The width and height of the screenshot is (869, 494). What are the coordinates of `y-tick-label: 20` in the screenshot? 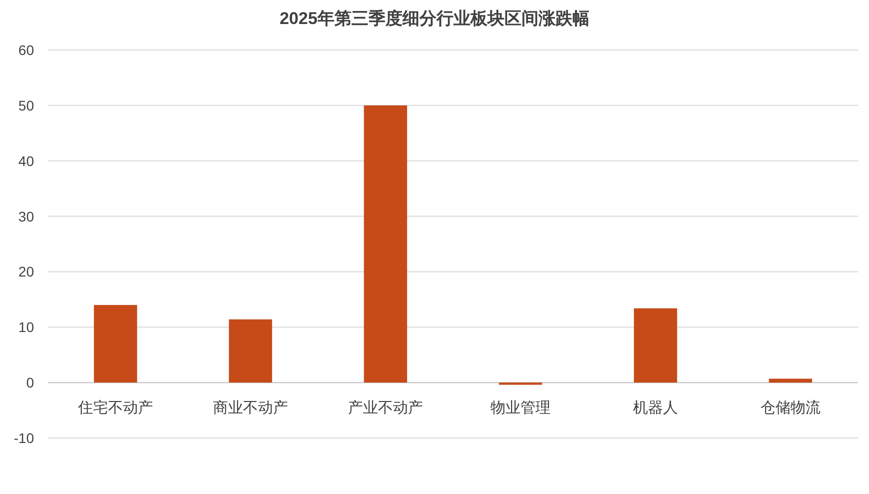 It's located at (26, 272).